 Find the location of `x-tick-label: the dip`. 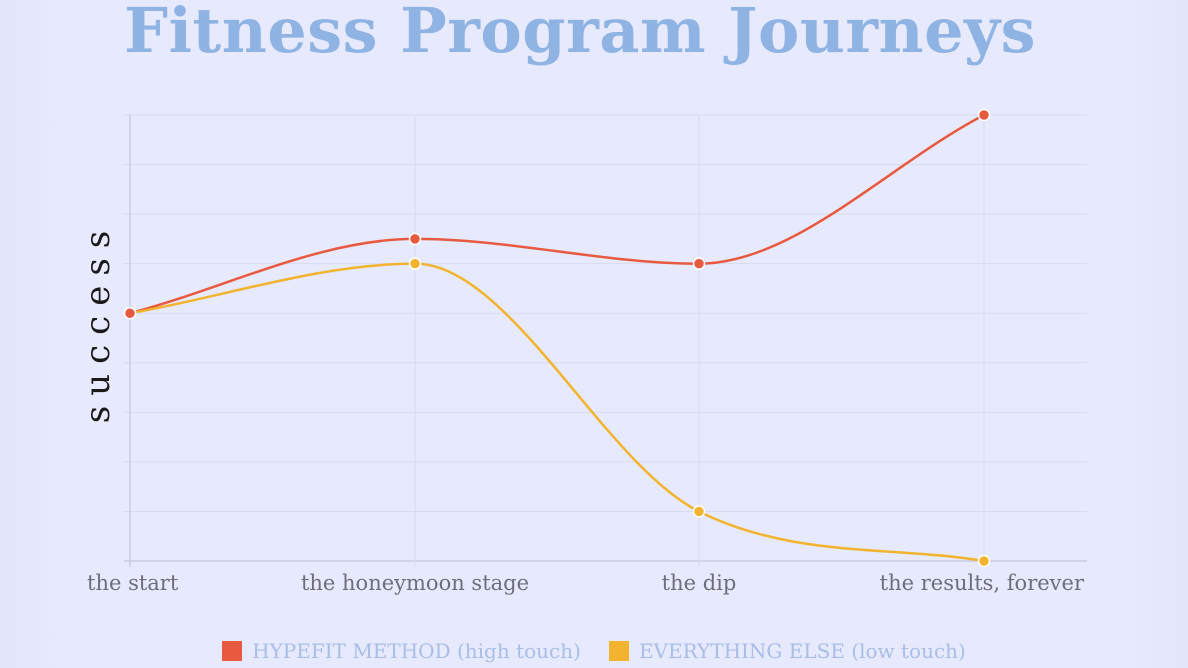

x-tick-label: the dip is located at coordinates (699, 583).